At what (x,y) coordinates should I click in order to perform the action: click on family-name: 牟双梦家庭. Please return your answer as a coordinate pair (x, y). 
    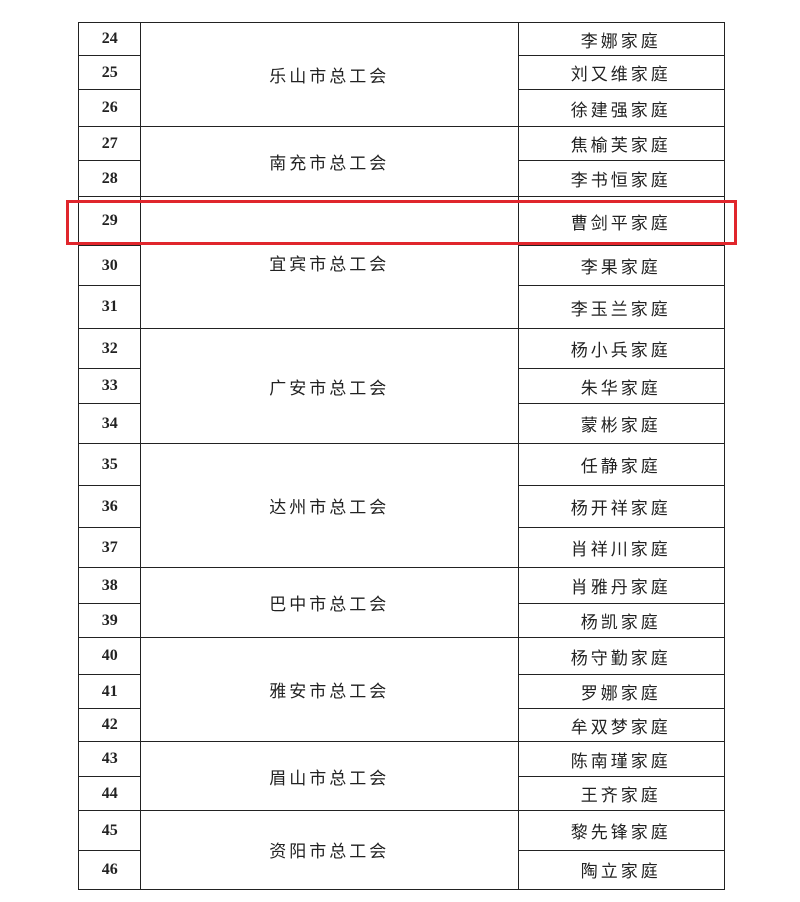
    Looking at the image, I should click on (621, 725).